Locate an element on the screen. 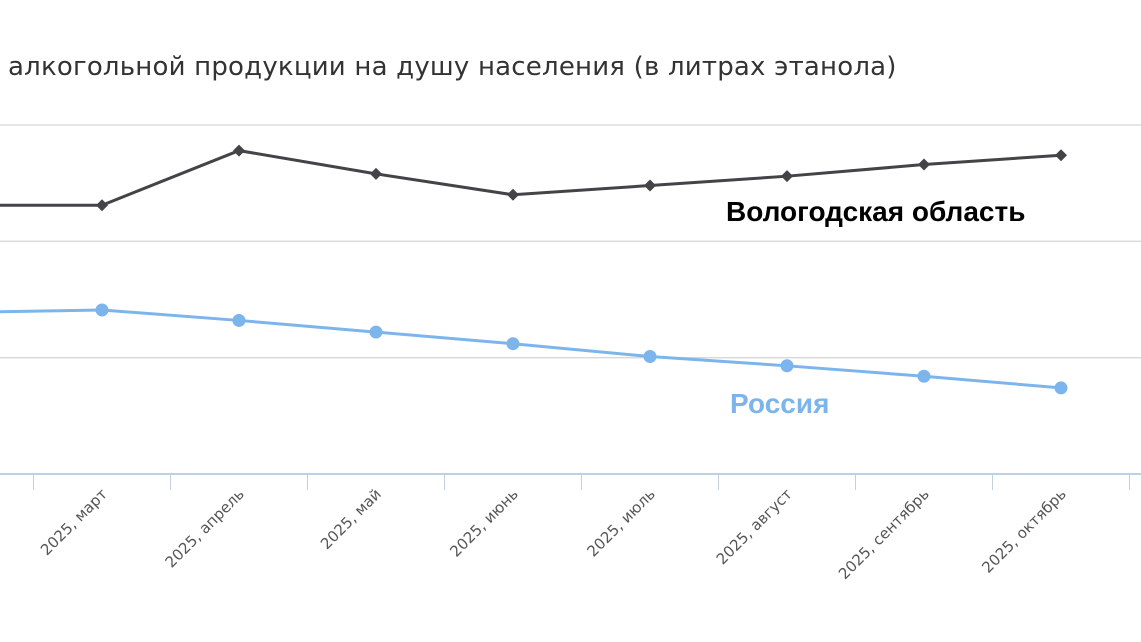 The height and width of the screenshot is (642, 1141). x-tick-label: 2025, июнь is located at coordinates (483, 522).